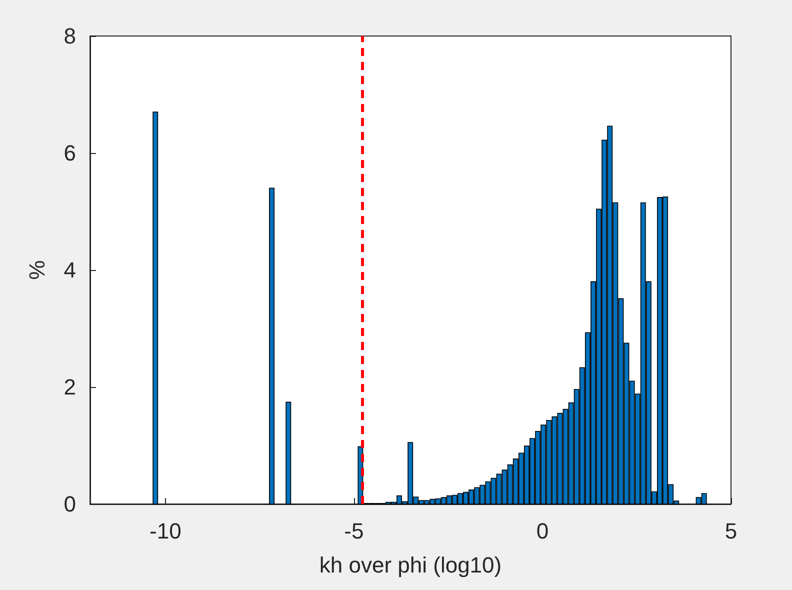 This screenshot has height=590, width=792. Describe the element at coordinates (354, 531) in the screenshot. I see `x-tick-label: -5` at that location.